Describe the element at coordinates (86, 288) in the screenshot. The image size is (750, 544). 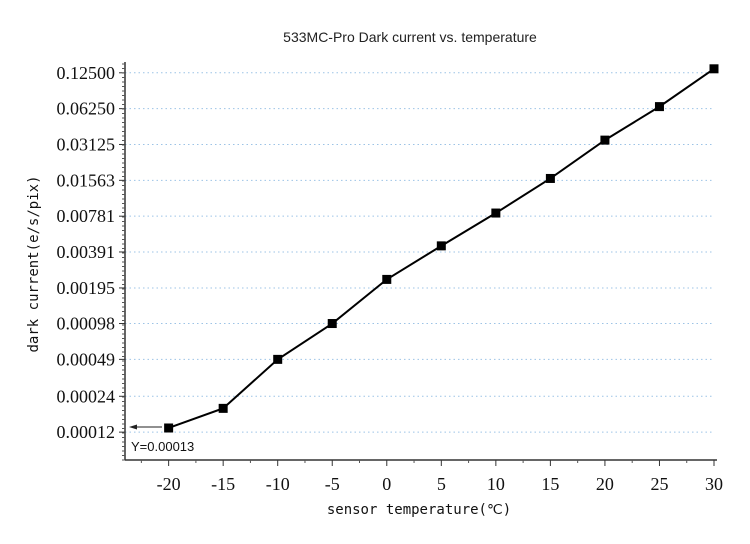
I see `y-tick-label: 0.00195` at that location.